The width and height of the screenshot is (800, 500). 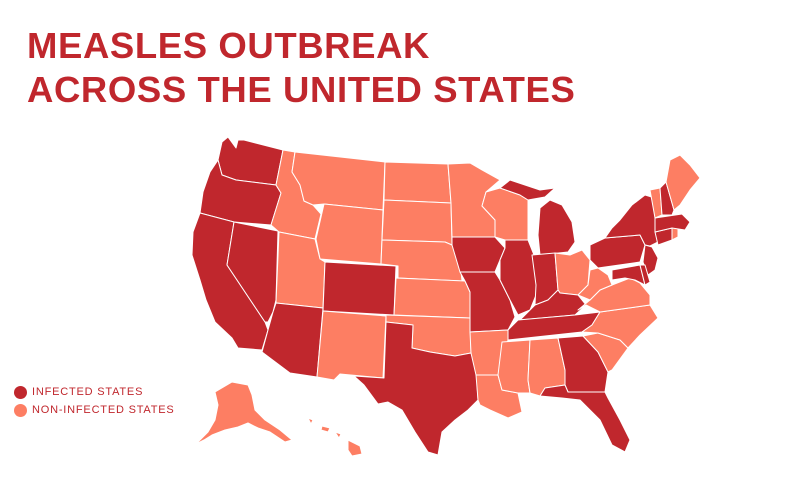 What do you see at coordinates (20, 392) in the screenshot?
I see `legend-swatch-infected` at bounding box center [20, 392].